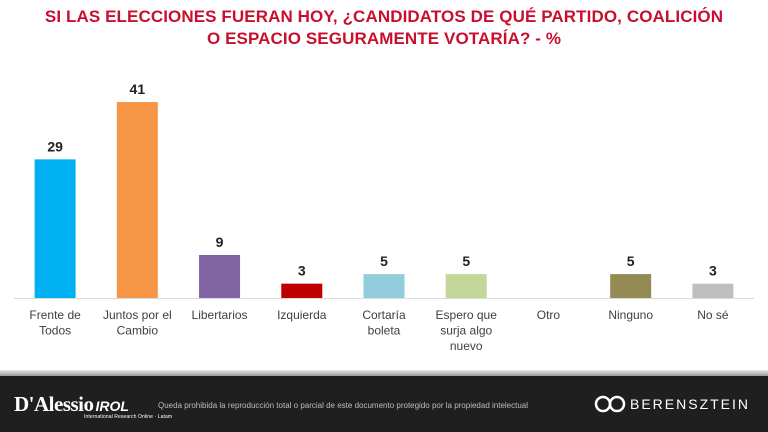 The height and width of the screenshot is (432, 768). Describe the element at coordinates (55, 146) in the screenshot. I see `data-label: 29` at that location.